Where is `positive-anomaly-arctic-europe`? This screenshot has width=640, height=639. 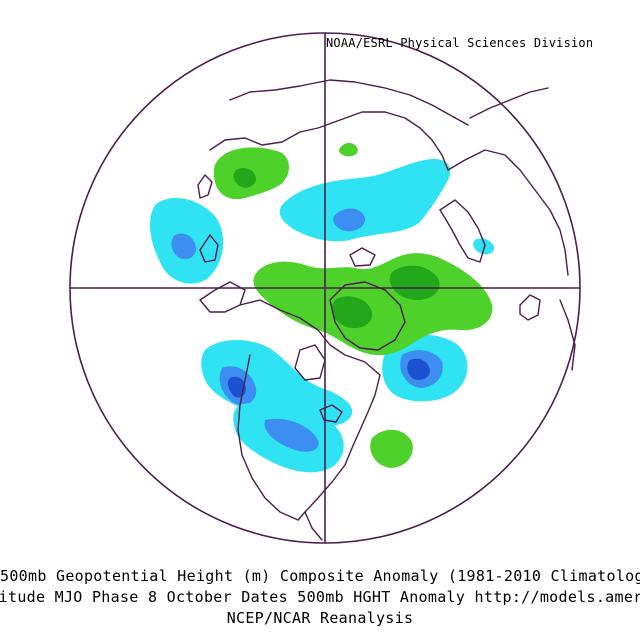
positive-anomaly-arctic-europe is located at coordinates (373, 304).